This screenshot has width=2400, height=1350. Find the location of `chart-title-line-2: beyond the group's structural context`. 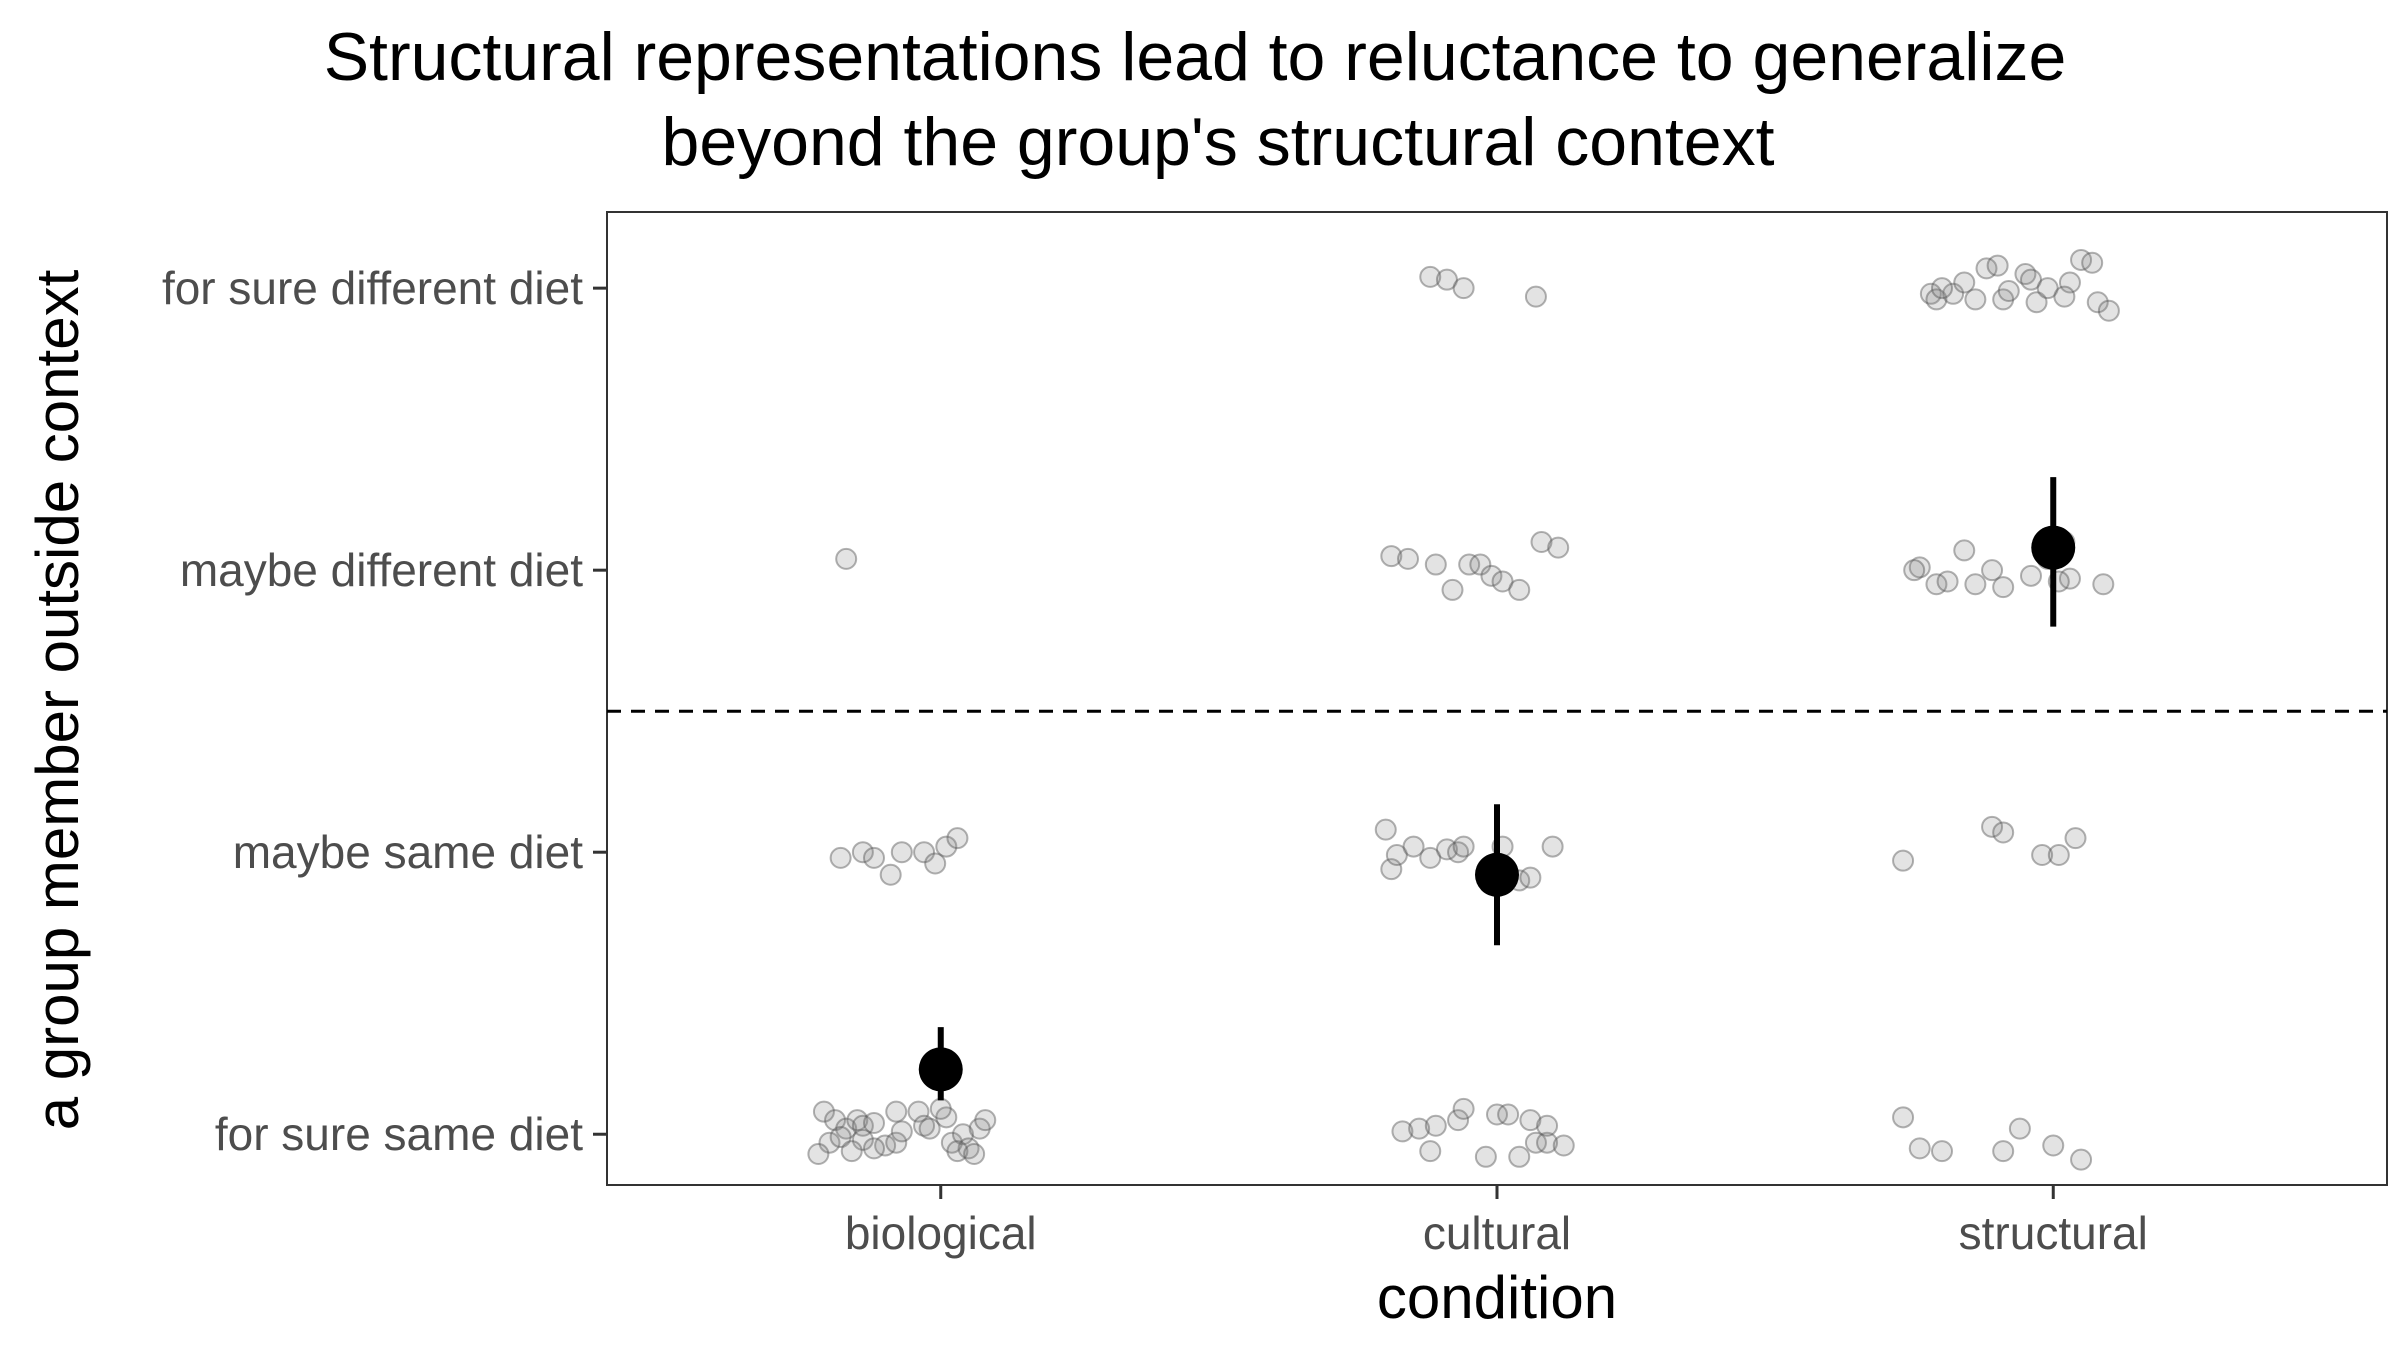

chart-title-line-2: beyond the group's structural context is located at coordinates (1218, 142).